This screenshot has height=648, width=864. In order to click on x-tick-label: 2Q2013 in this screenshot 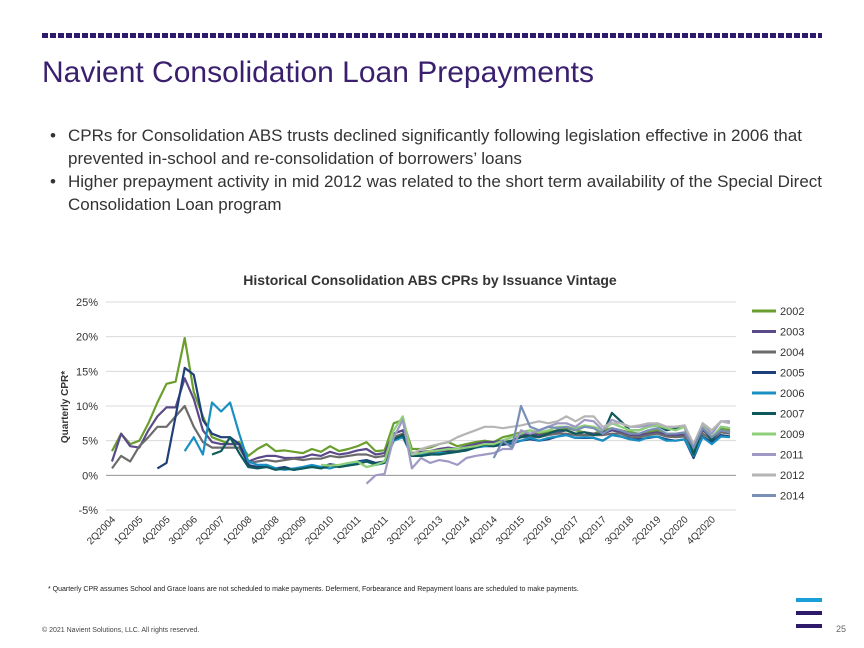, I will do `click(428, 530)`.